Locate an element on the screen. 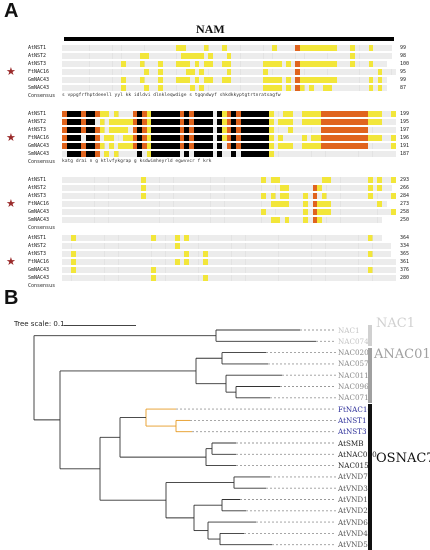  alignment-row: AtNST3 365 is located at coordinates (215, 254).